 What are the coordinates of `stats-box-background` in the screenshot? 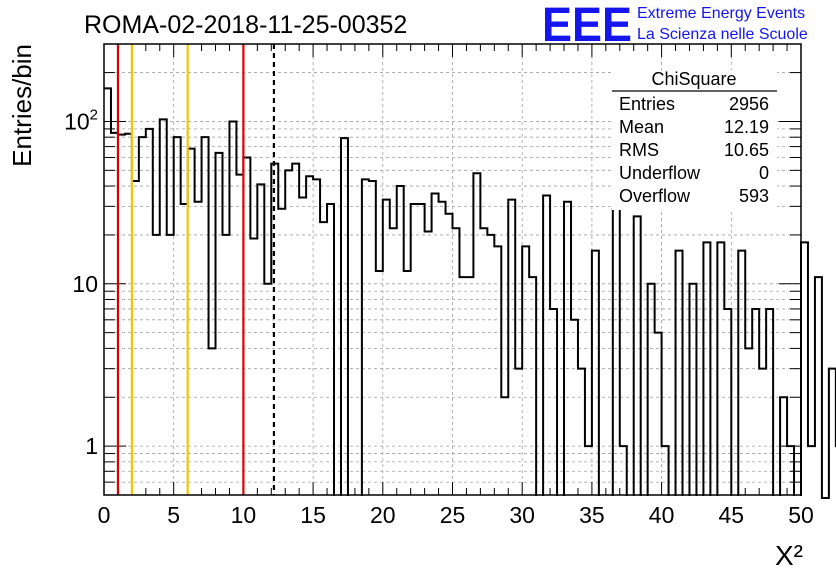 It's located at (694, 140).